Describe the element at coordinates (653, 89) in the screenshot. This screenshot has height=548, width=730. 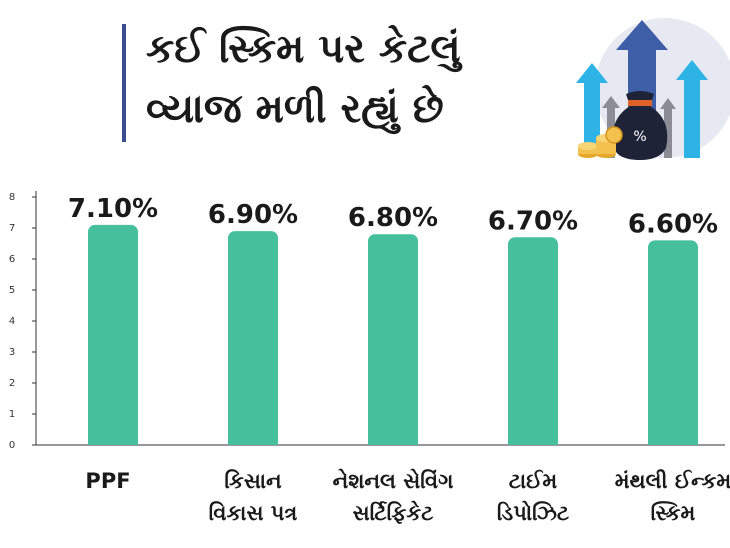
I see `interest-growth-illustration: %` at that location.